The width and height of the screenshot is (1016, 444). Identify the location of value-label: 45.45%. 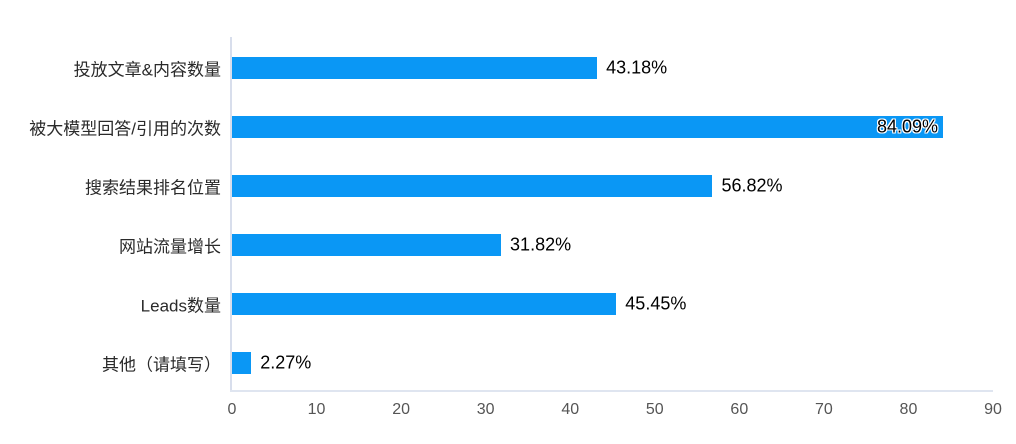
(656, 303).